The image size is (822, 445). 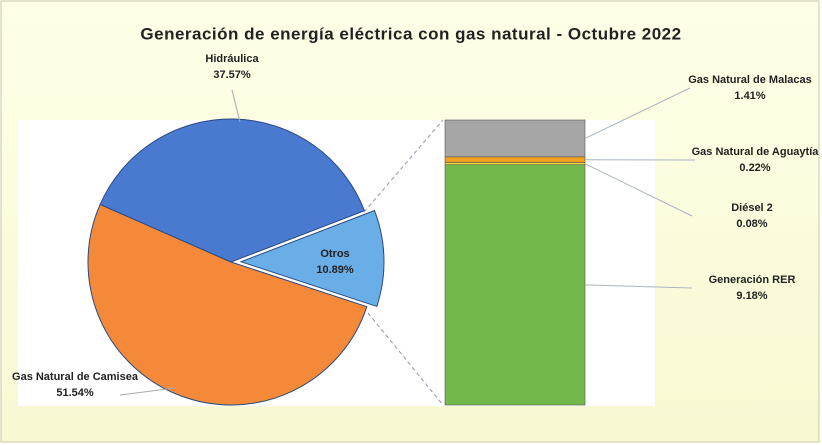 I want to click on bar-label: Diésel 2, so click(x=752, y=208).